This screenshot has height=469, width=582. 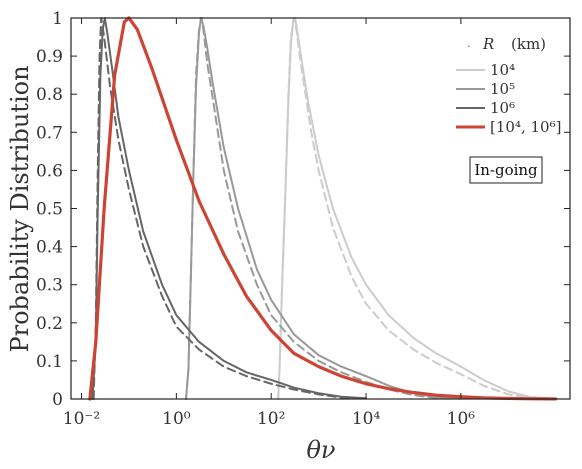 I want to click on y-tick-label-7: 0.7, so click(x=49, y=133).